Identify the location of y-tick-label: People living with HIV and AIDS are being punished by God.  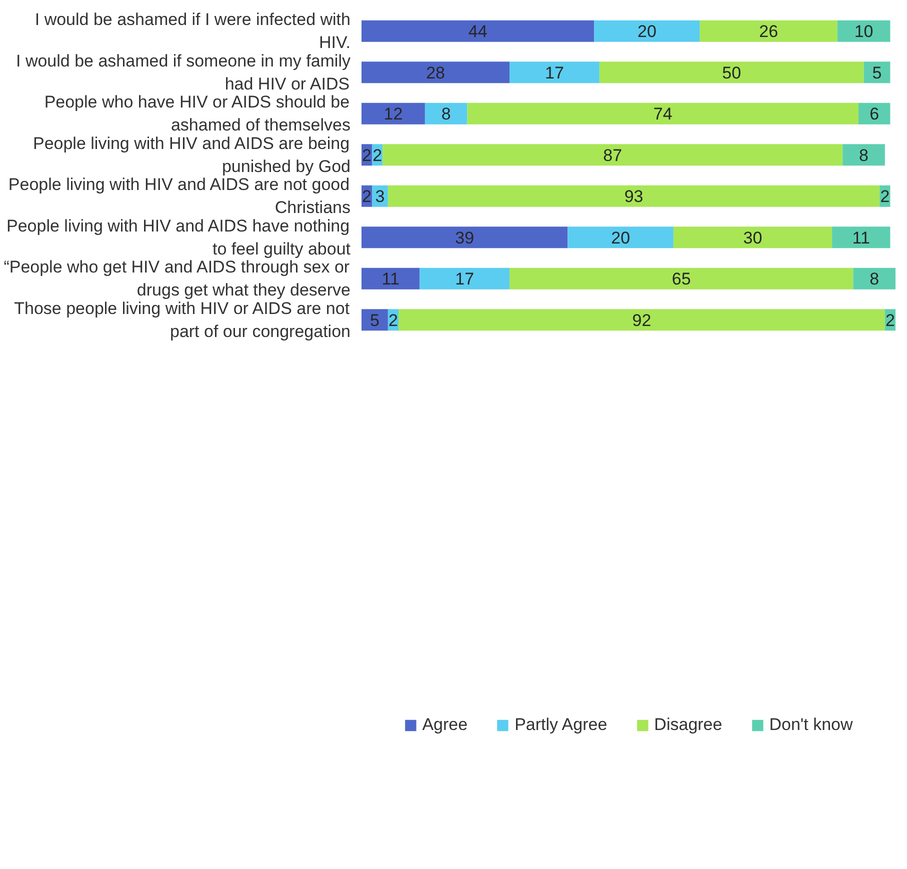
(191, 155).